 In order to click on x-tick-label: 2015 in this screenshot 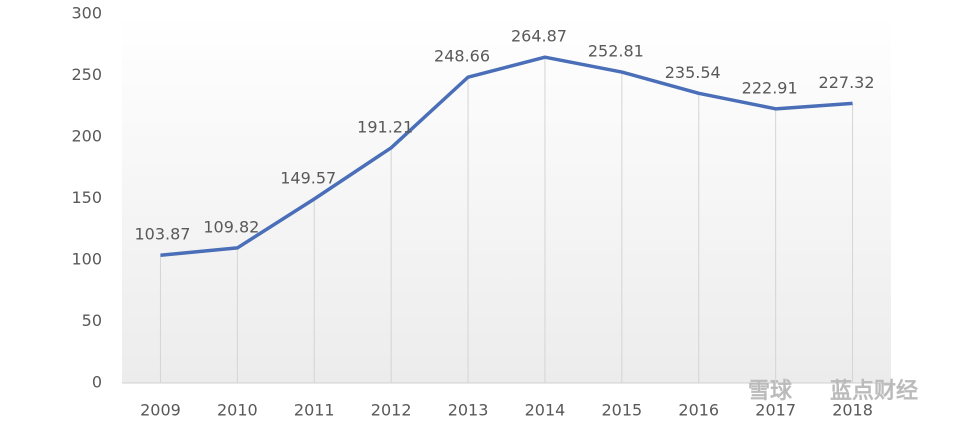, I will do `click(621, 410)`.